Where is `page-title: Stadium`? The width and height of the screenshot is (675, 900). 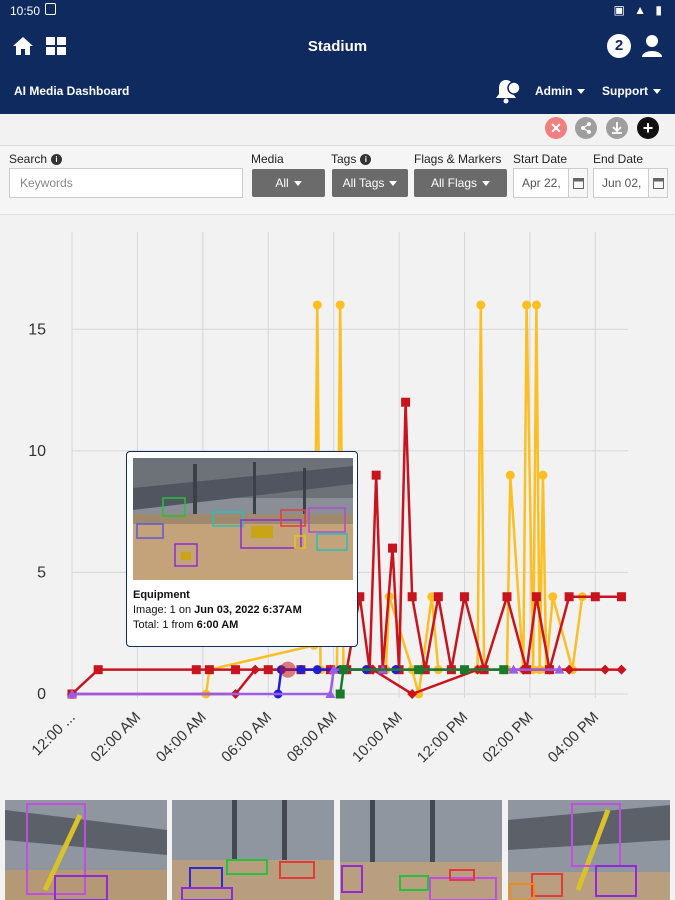
page-title: Stadium is located at coordinates (337, 46).